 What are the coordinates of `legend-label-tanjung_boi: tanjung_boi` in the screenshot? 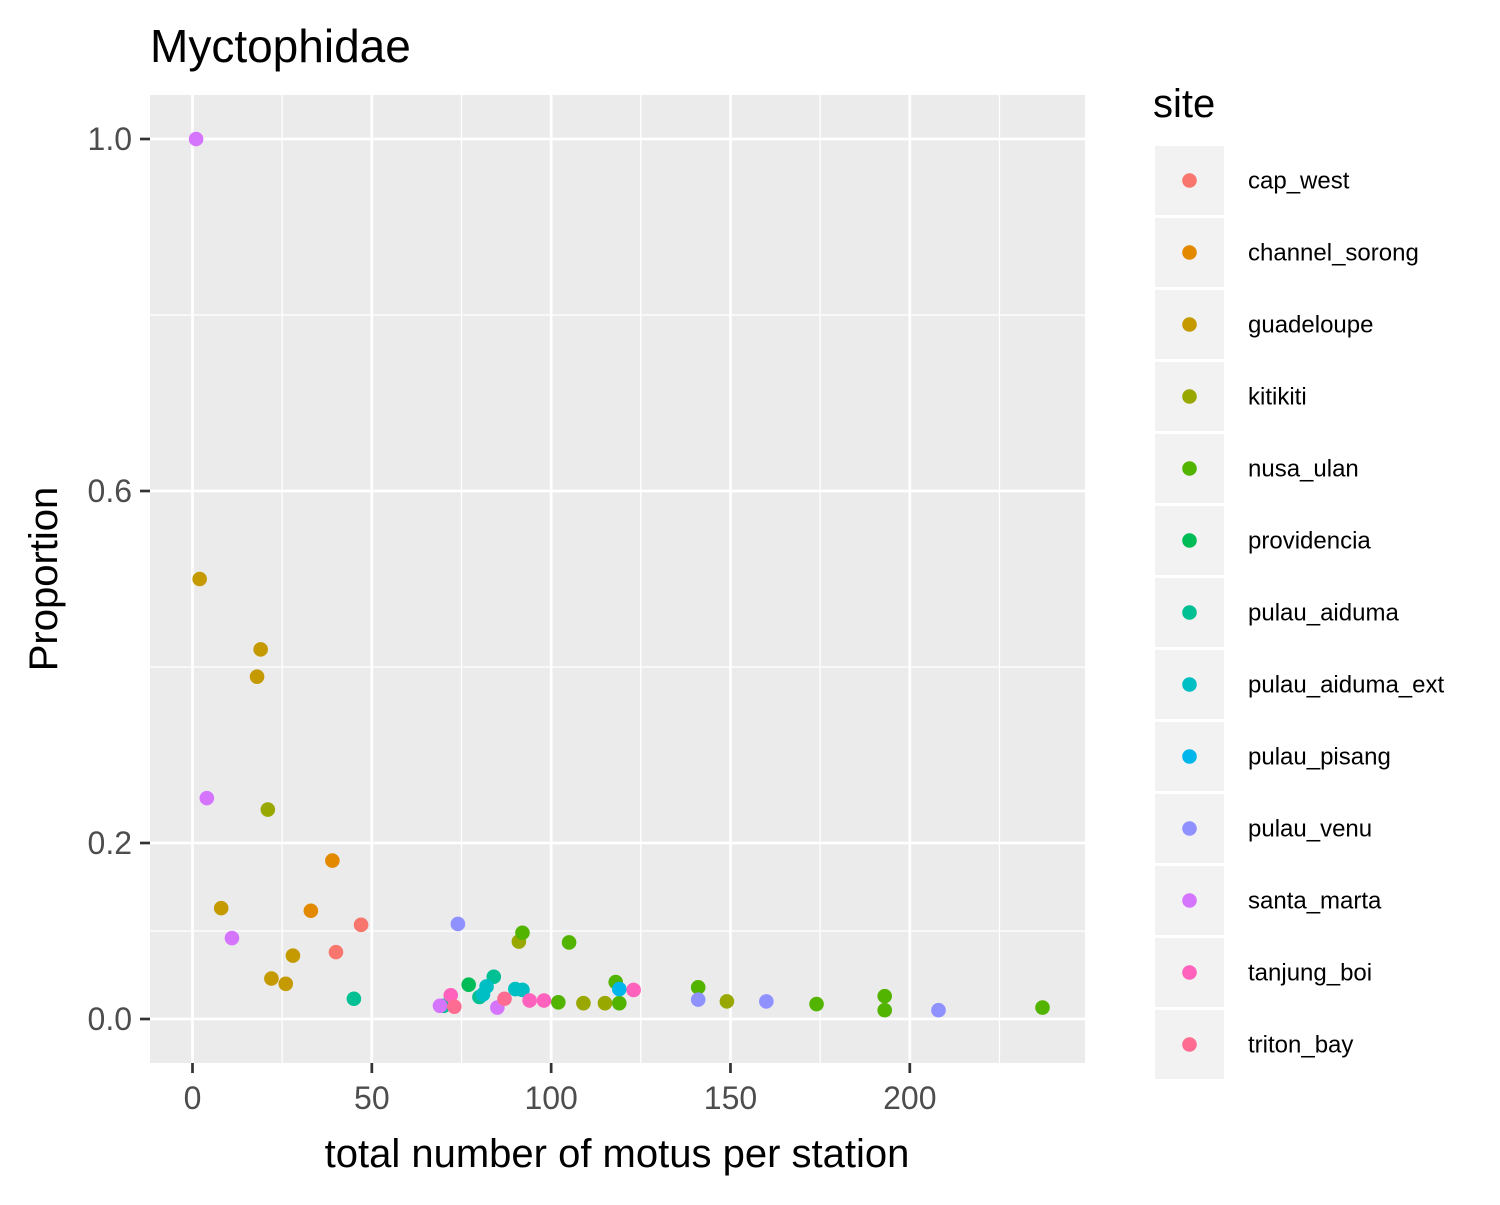 It's located at (1310, 973).